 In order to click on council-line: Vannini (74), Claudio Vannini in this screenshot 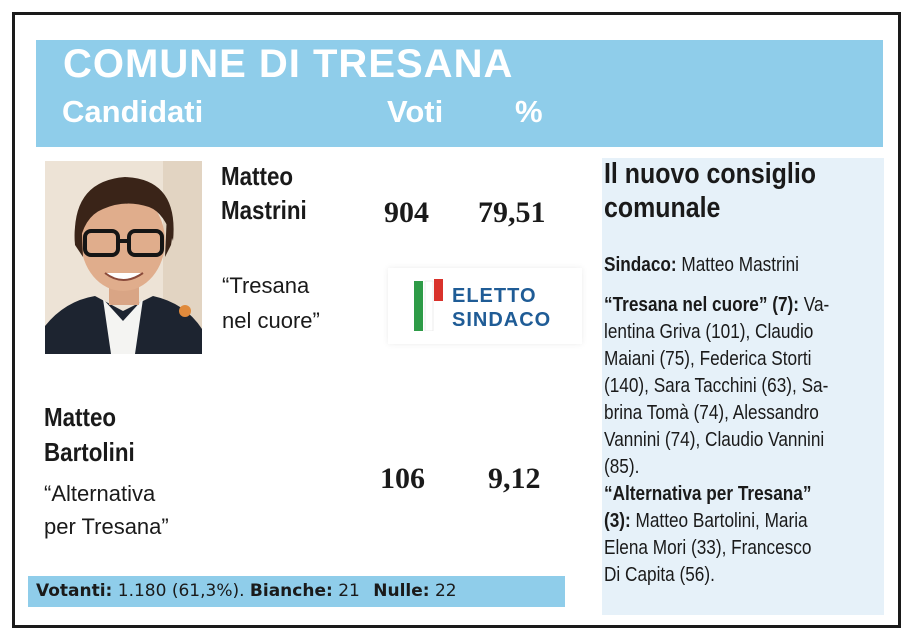, I will do `click(714, 440)`.